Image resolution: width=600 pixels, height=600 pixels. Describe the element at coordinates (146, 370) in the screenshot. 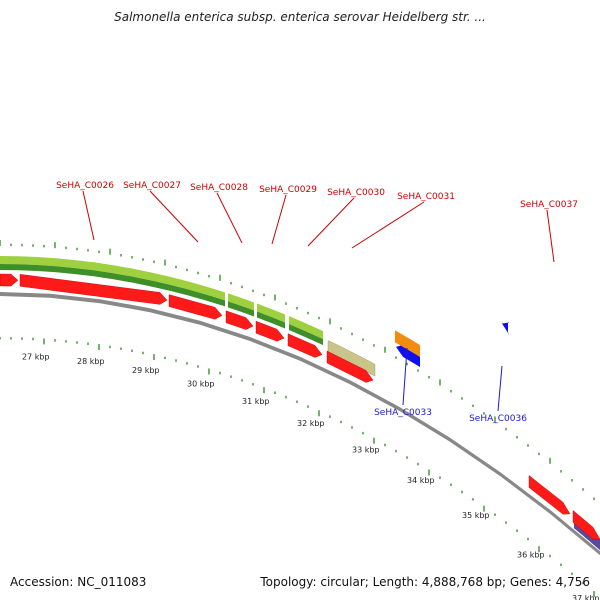

I see `scale-label: 29 kbp` at that location.